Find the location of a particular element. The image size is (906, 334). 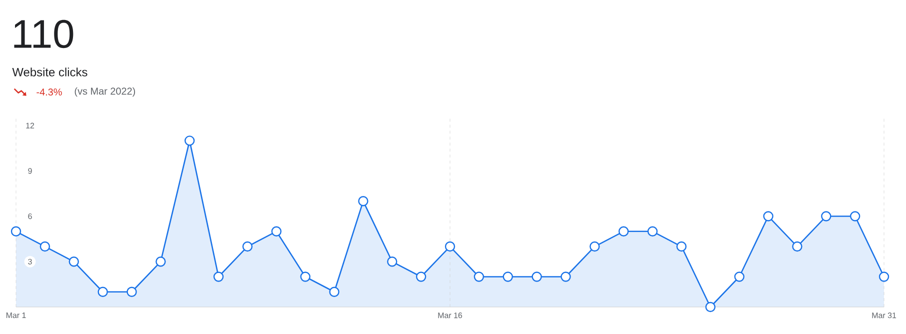

chart-title: 110 is located at coordinates (44, 34).